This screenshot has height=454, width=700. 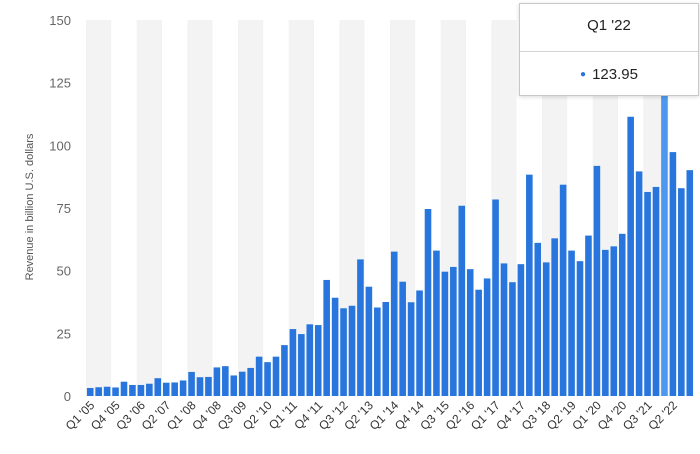 I want to click on y-tick-label: 25, so click(x=64, y=333).